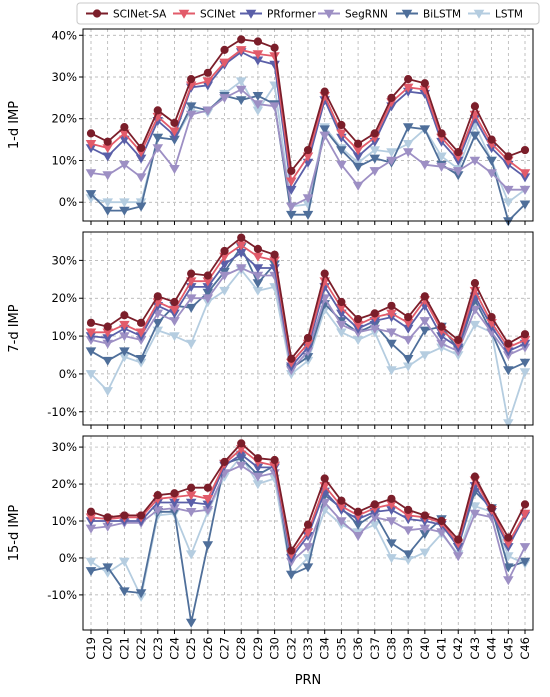  Describe the element at coordinates (428, 15) in the screenshot. I see `legend-entry: BiLSTM` at that location.